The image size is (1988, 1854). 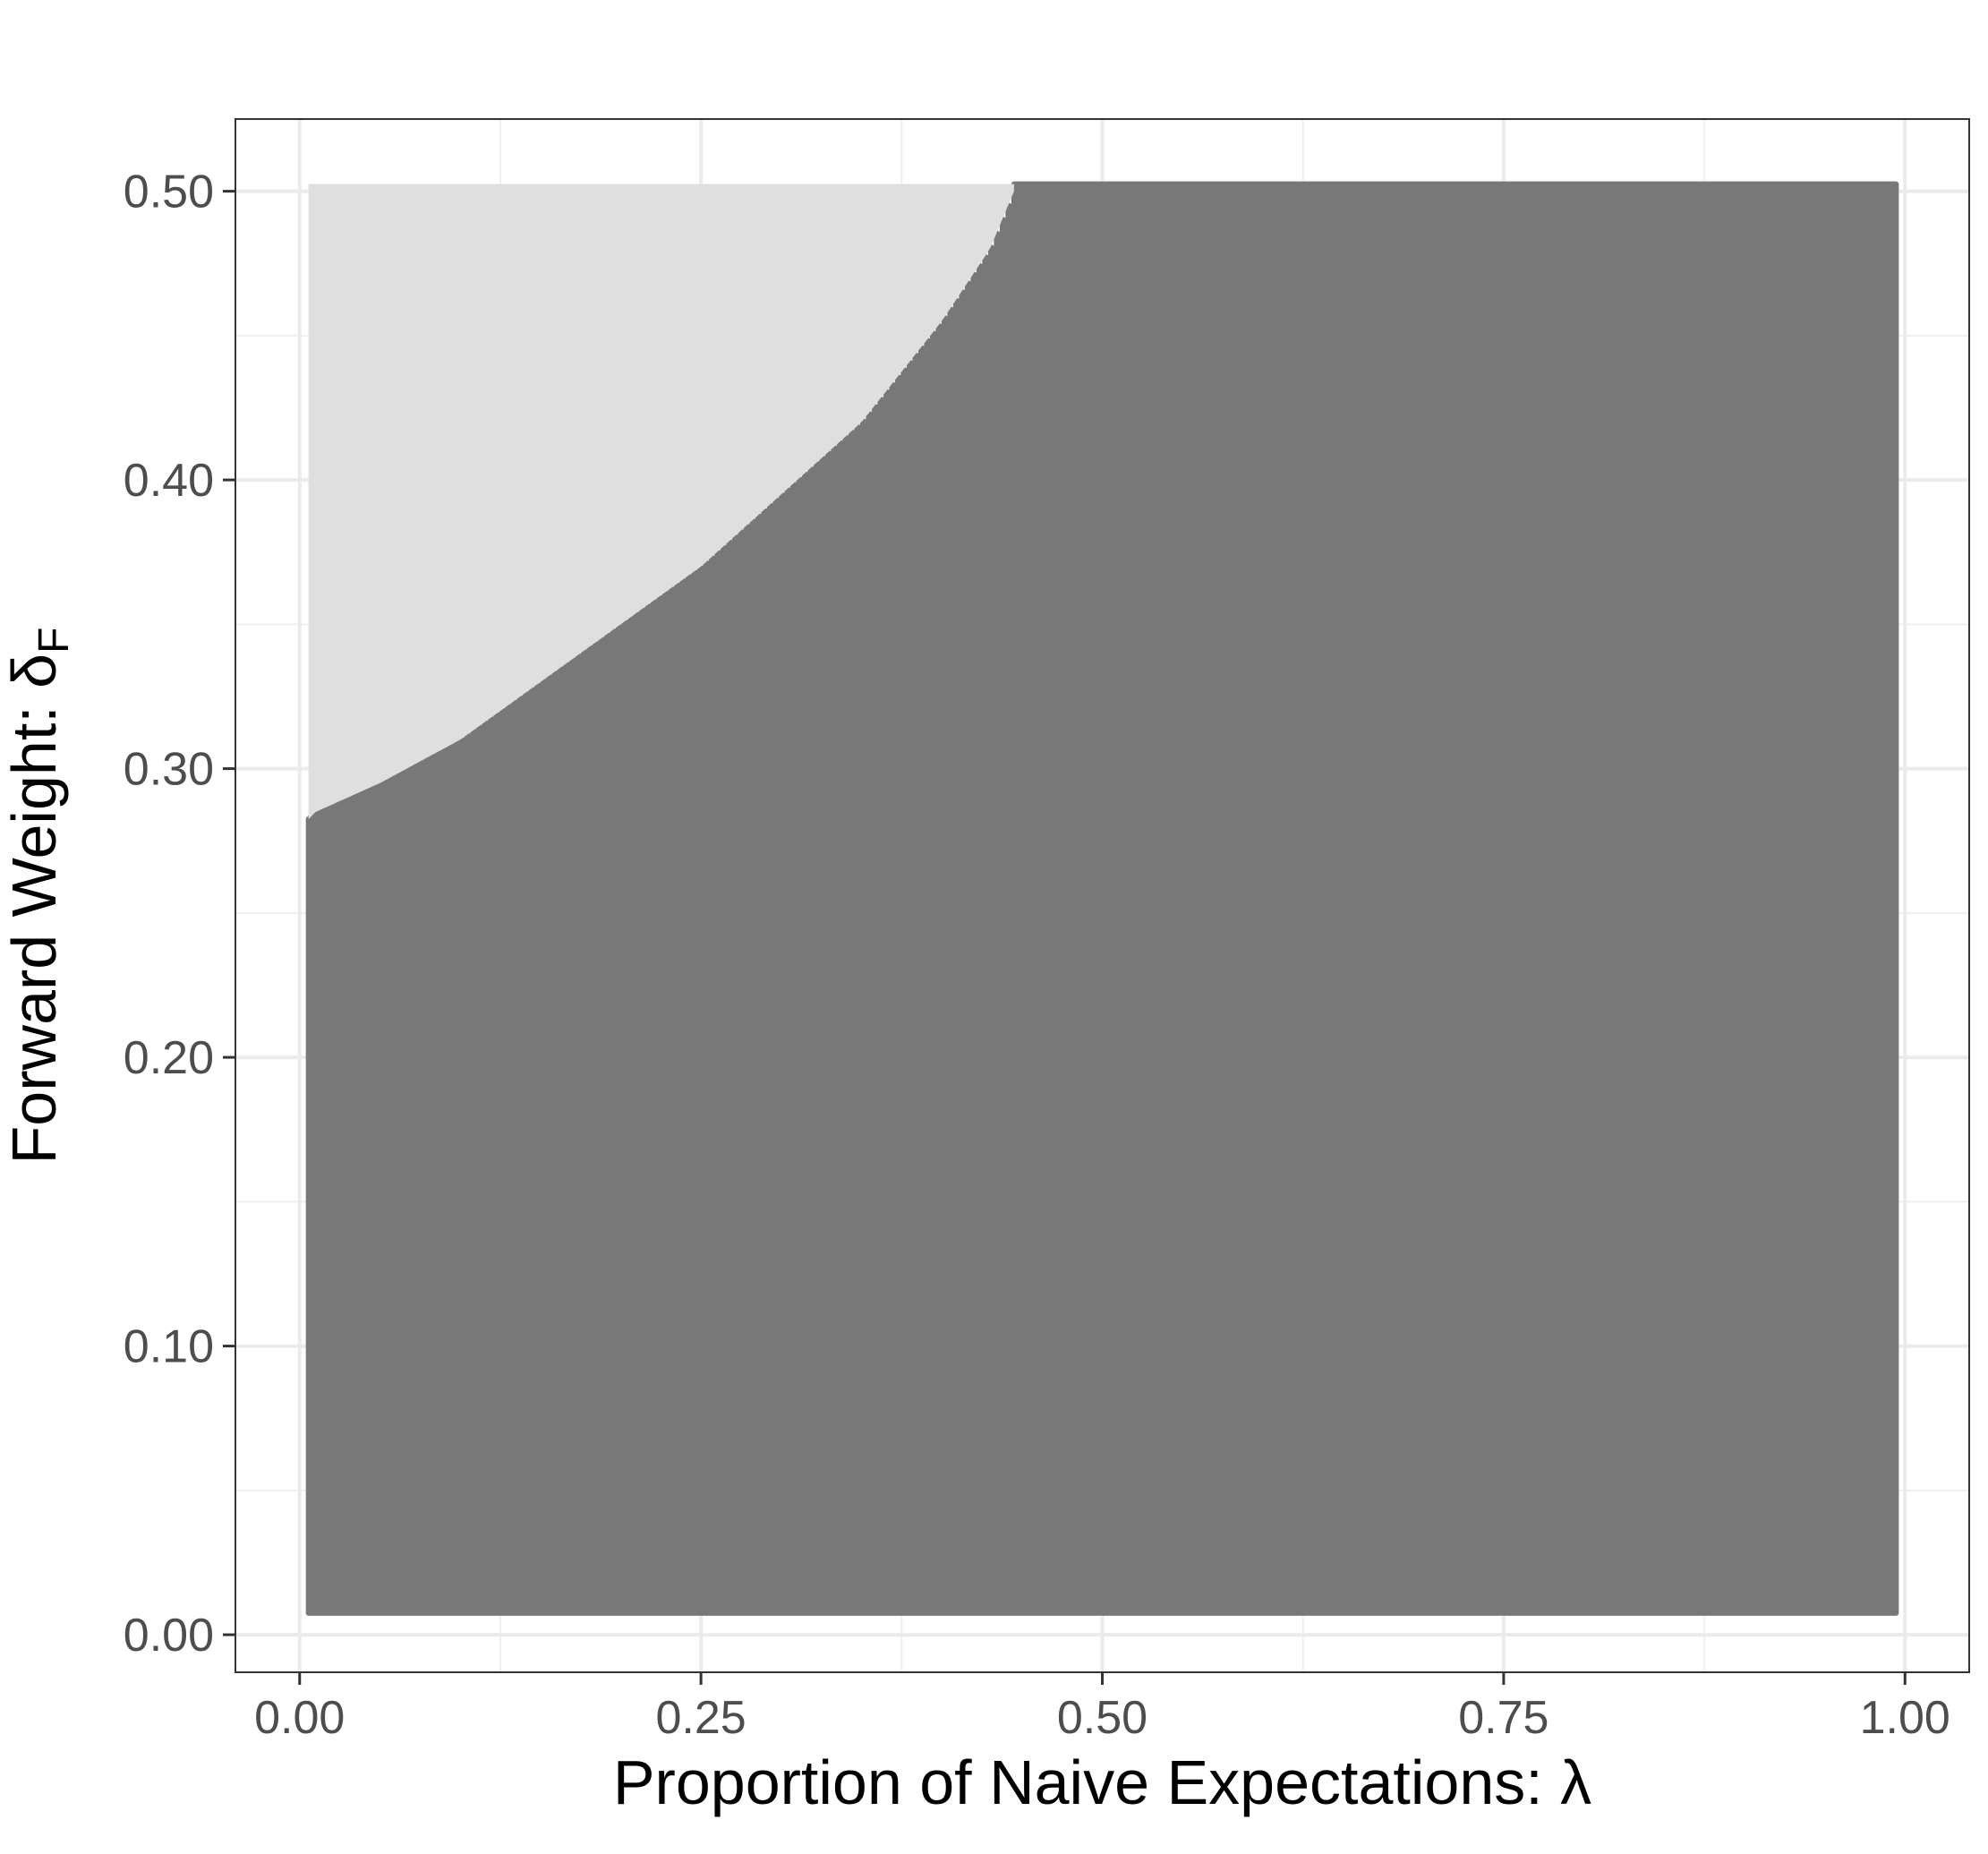 I want to click on y-axis-title: Forward Weight: δF, so click(x=39, y=896).